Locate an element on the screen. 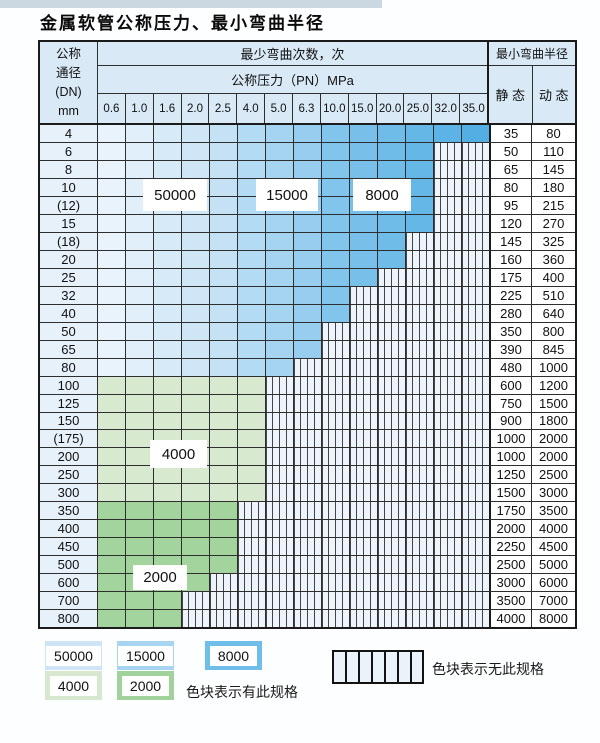 This screenshot has height=743, width=600. dn-cell: 150 is located at coordinates (69, 421).